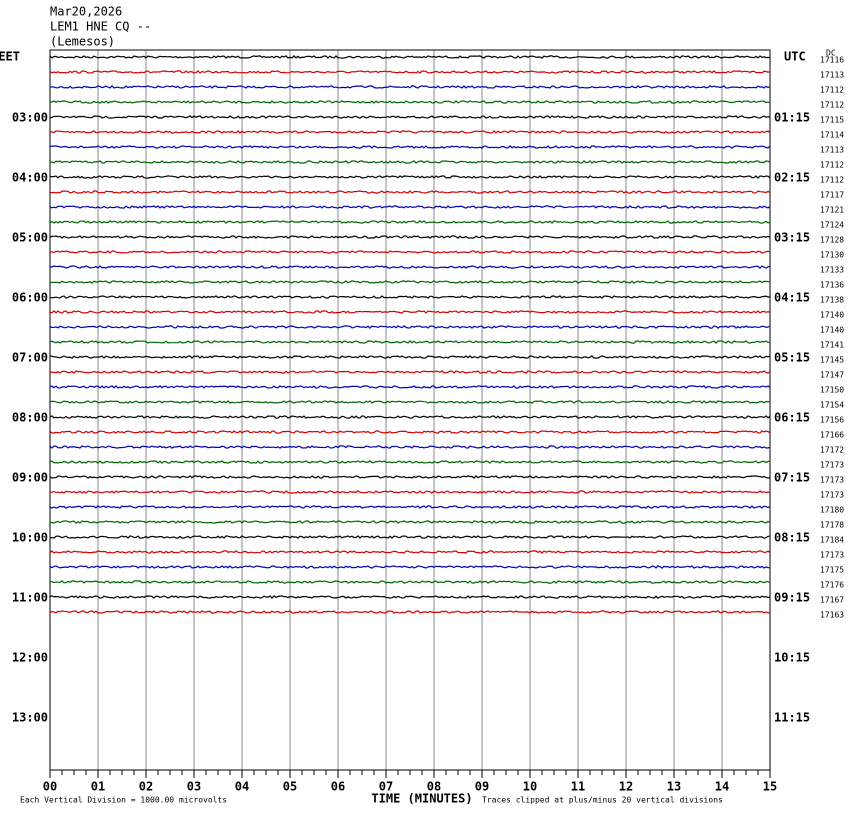 Image resolution: width=850 pixels, height=814 pixels. What do you see at coordinates (832, 285) in the screenshot?
I see `dc-value: 17136` at bounding box center [832, 285].